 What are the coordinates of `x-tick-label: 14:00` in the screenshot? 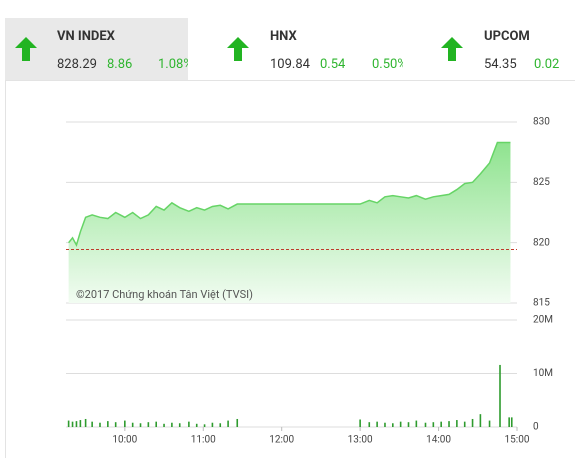 It's located at (438, 440).